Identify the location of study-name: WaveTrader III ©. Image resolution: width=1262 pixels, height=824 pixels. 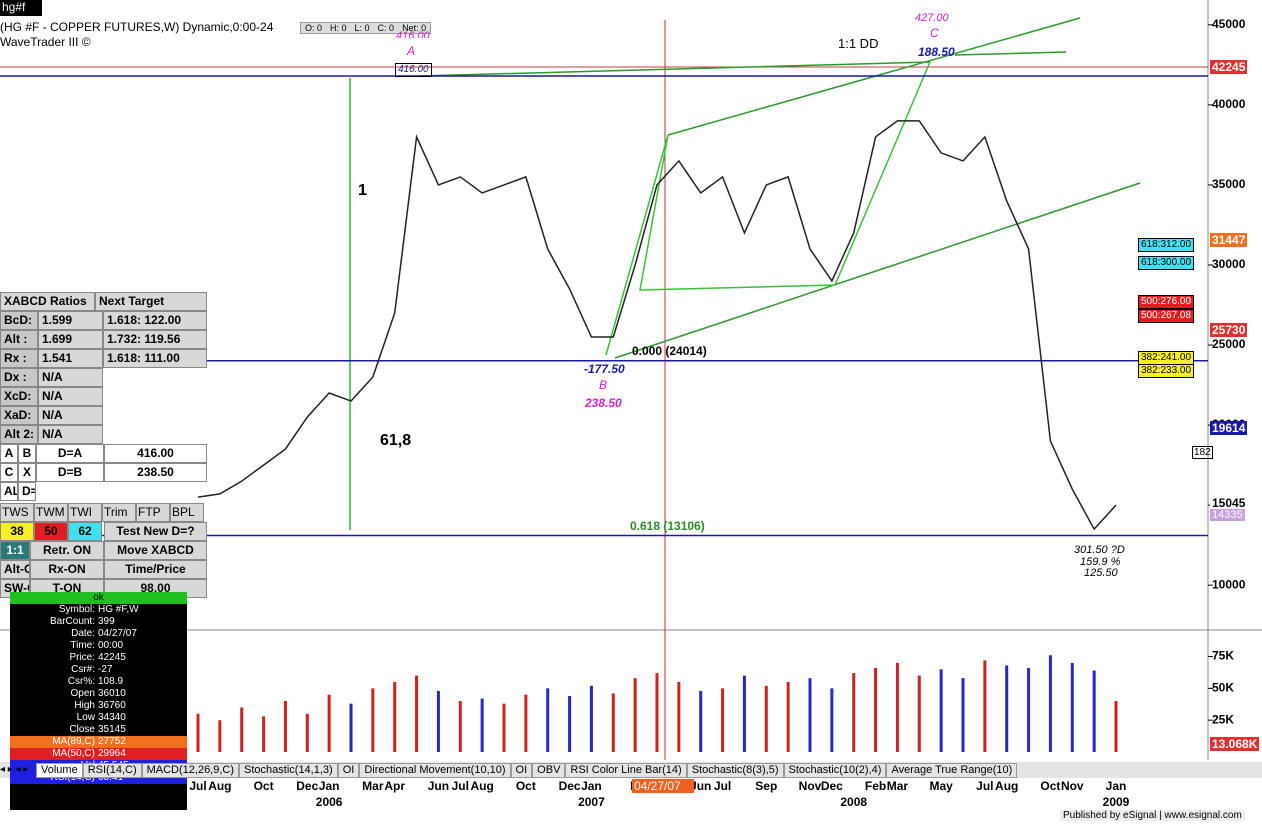
(45, 42).